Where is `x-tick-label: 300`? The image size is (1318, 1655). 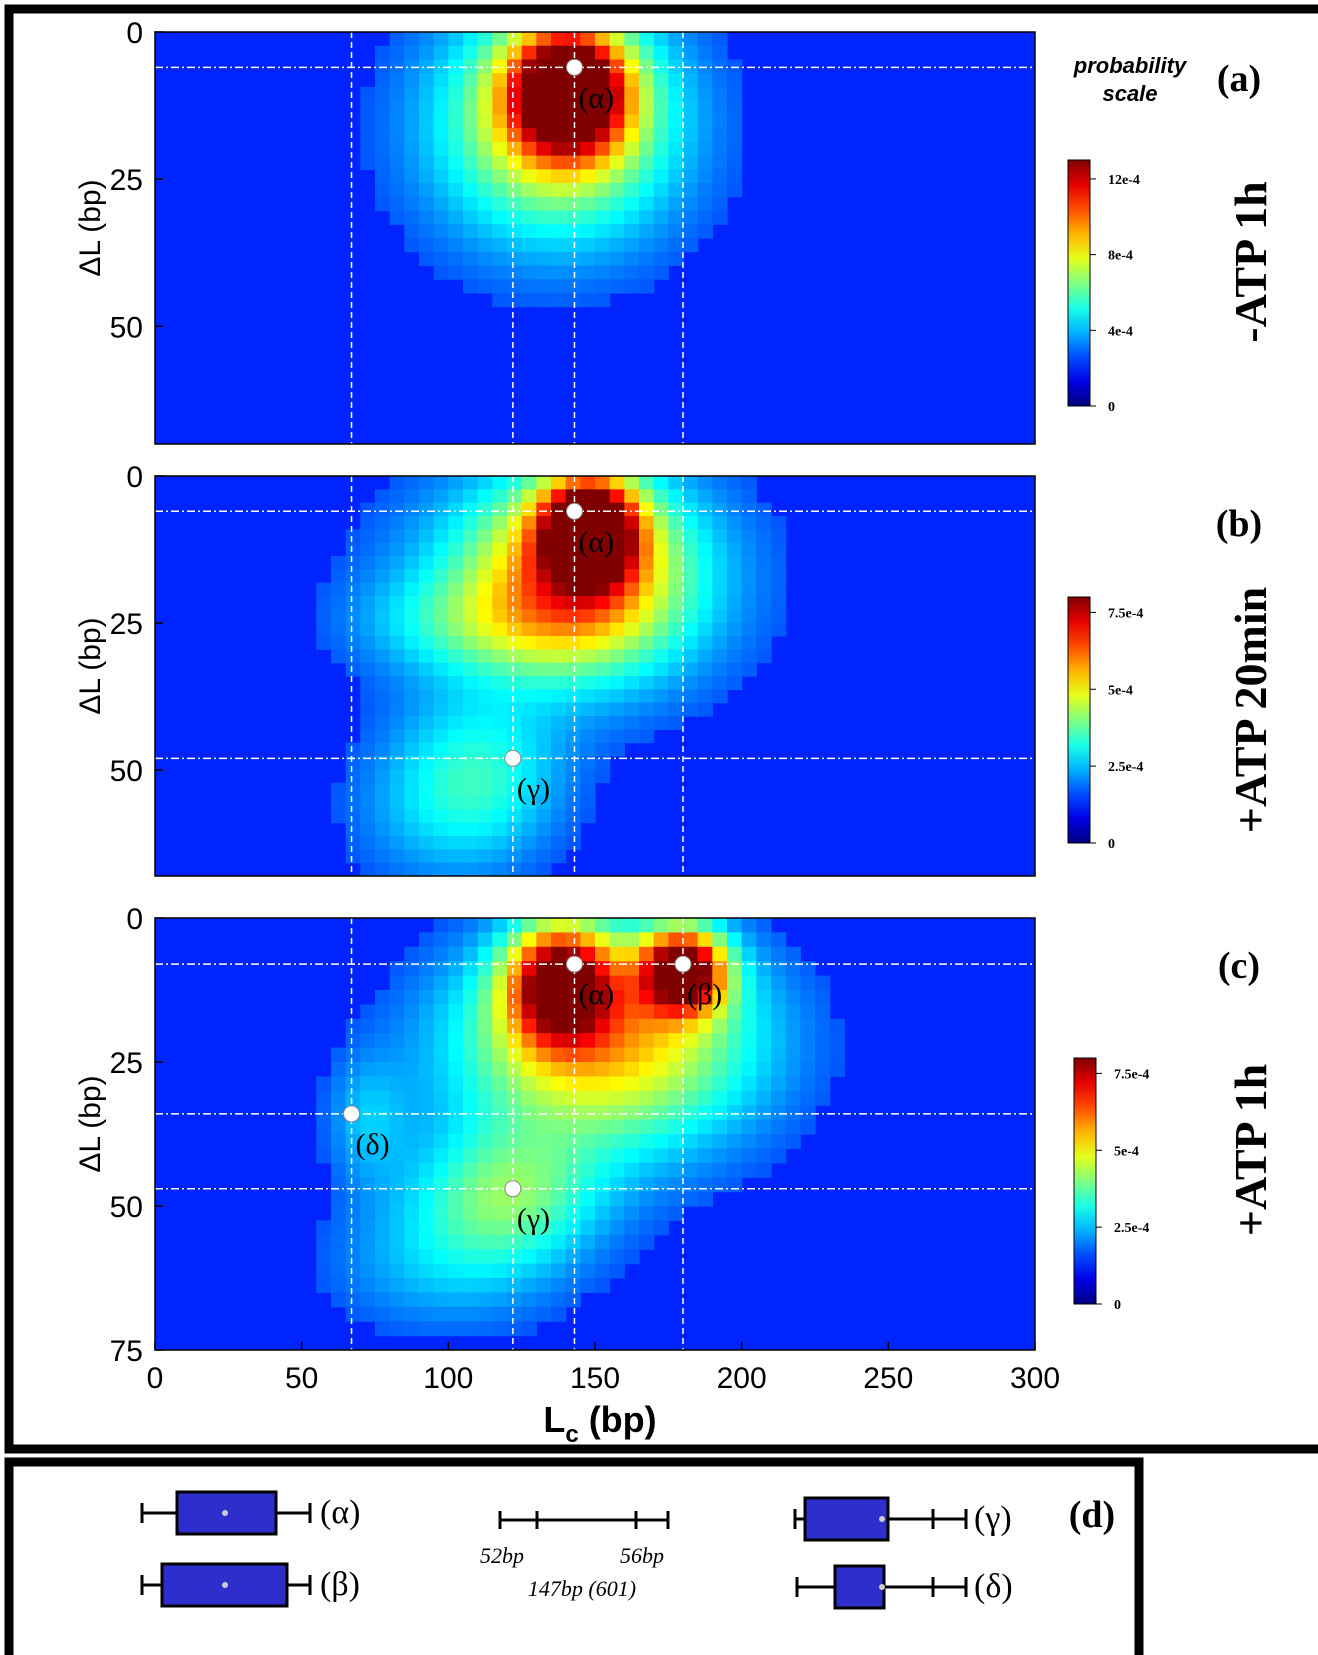
x-tick-label: 300 is located at coordinates (1035, 1378).